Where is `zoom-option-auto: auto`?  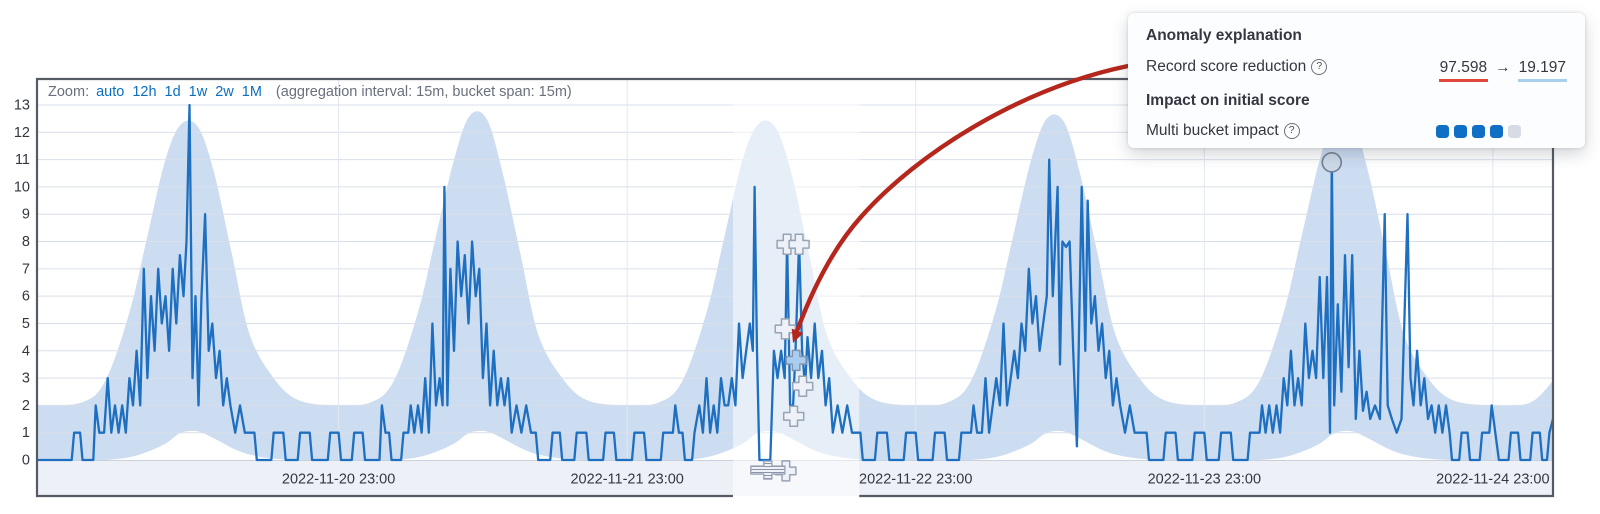
zoom-option-auto: auto is located at coordinates (110, 92).